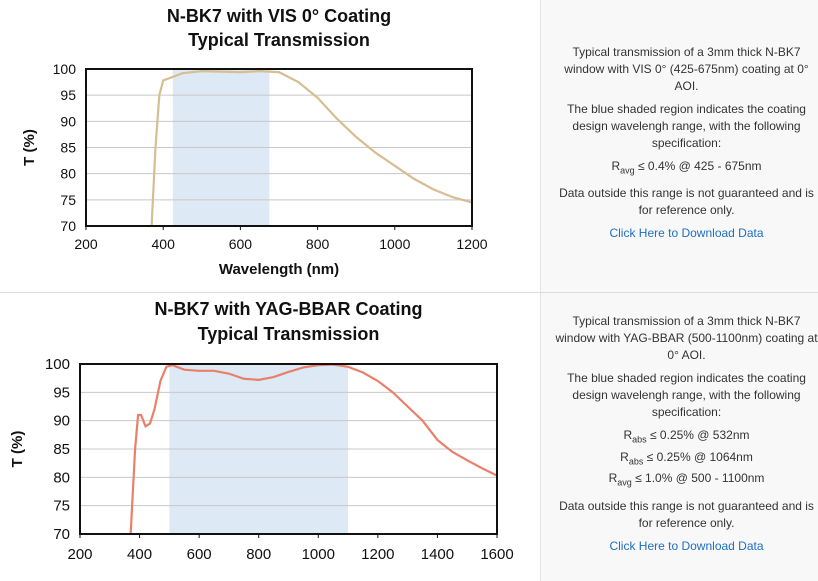  I want to click on spec: Rabs ≤ 0.25% @ 1064nm, so click(685, 459).